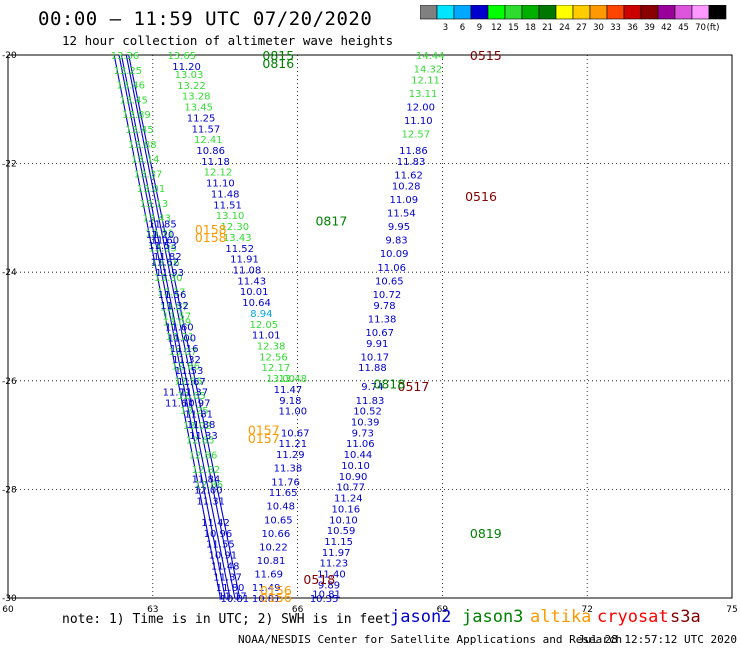 The height and width of the screenshot is (650, 740). What do you see at coordinates (197, 426) in the screenshot?
I see `wave-height-label: 13.02` at bounding box center [197, 426].